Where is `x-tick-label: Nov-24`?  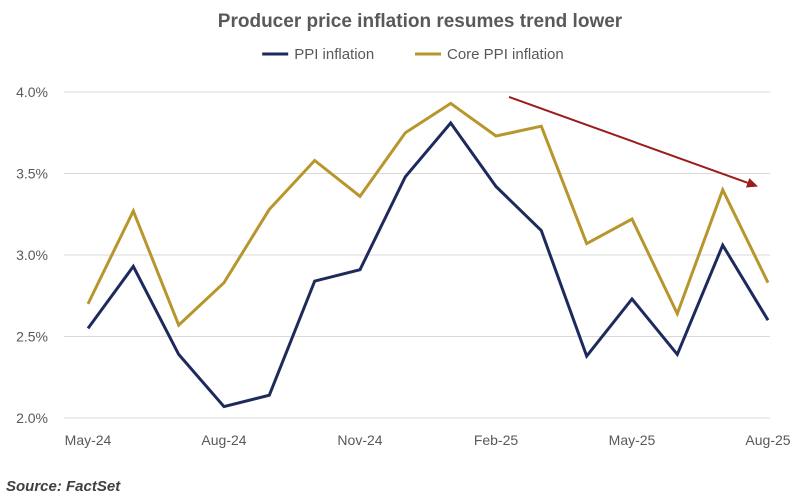
x-tick-label: Nov-24 is located at coordinates (359, 440).